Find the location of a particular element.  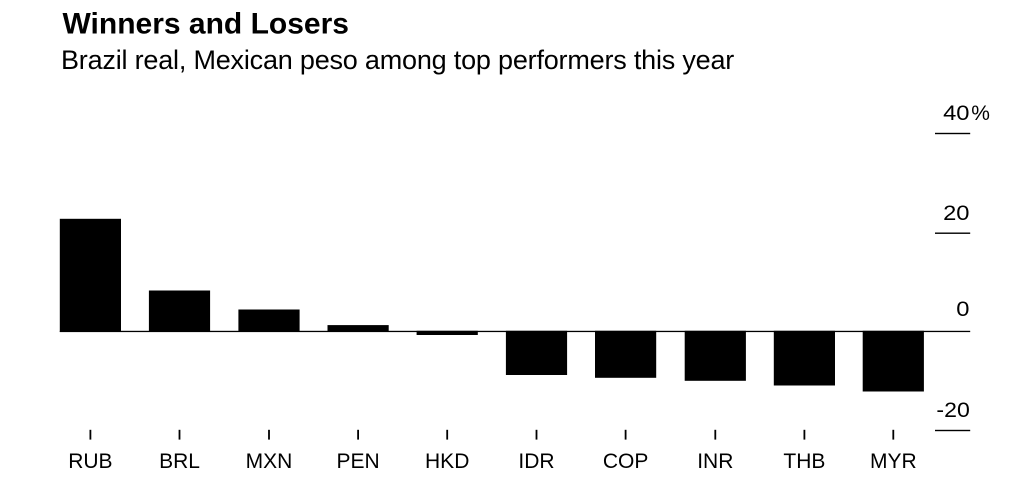

svg-text: Winners and Losers is located at coordinates (206, 24).